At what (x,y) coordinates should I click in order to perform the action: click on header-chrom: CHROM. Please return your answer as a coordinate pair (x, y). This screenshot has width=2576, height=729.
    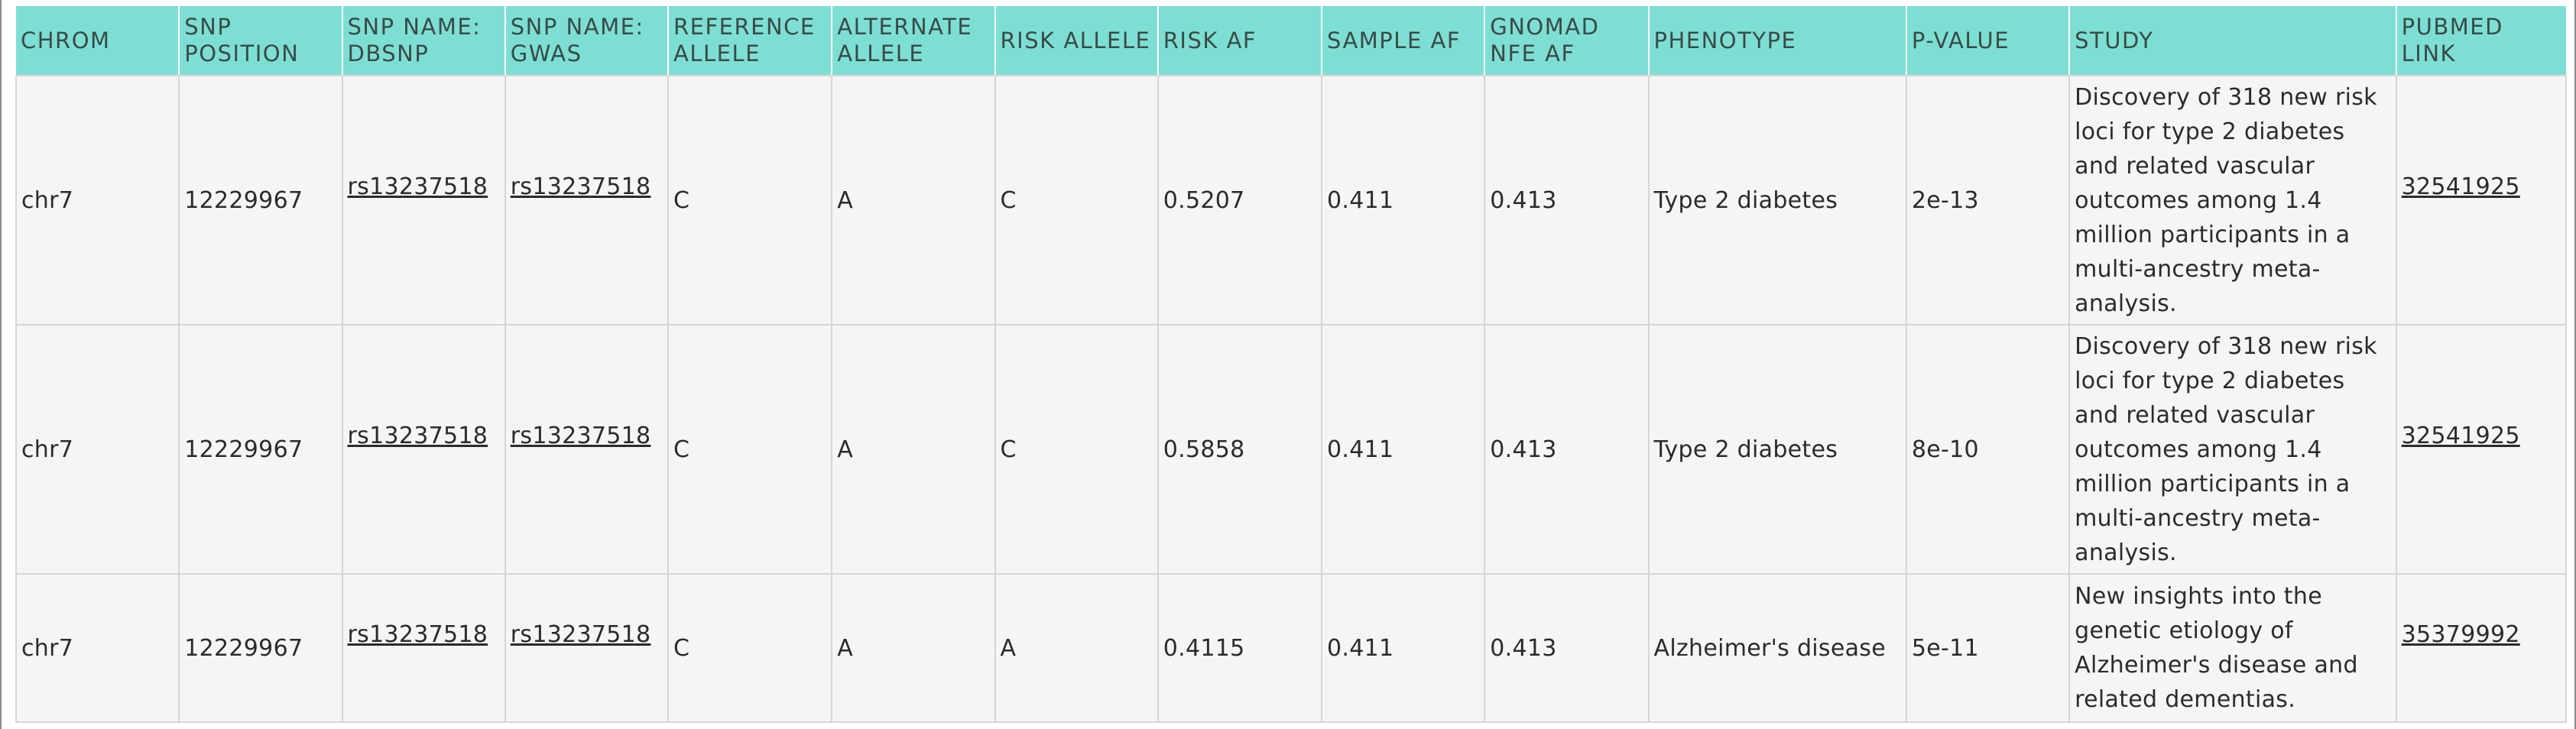
    Looking at the image, I should click on (98, 41).